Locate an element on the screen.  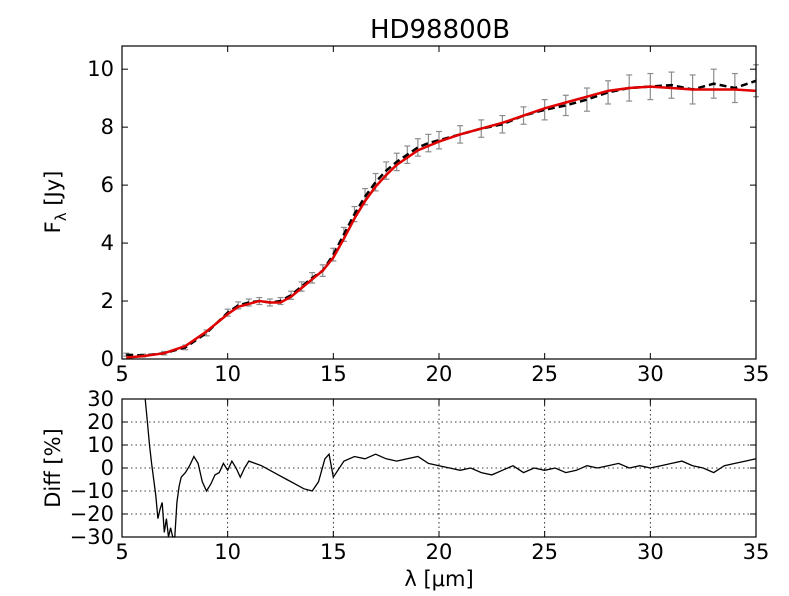
chart-title: HD98800B is located at coordinates (440, 30).